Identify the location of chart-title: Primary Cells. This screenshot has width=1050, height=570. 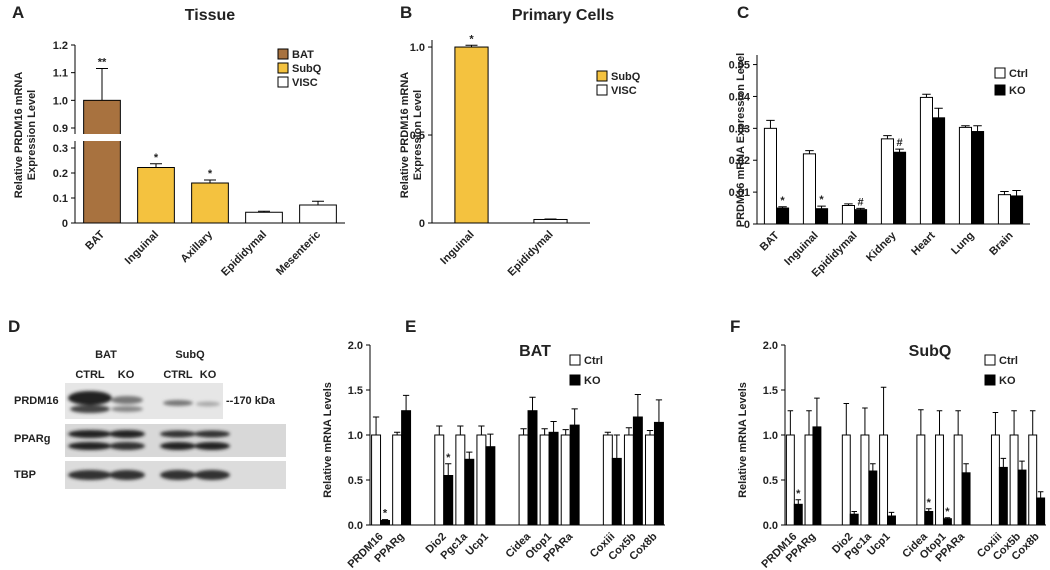
(563, 15).